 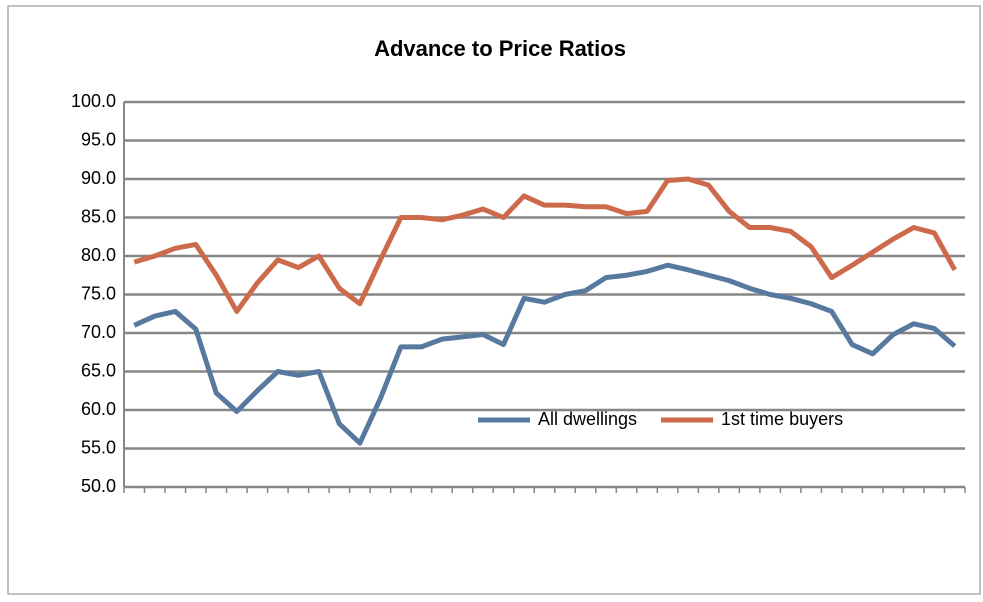 I want to click on y-tick-label: 75.0, so click(x=98, y=293).